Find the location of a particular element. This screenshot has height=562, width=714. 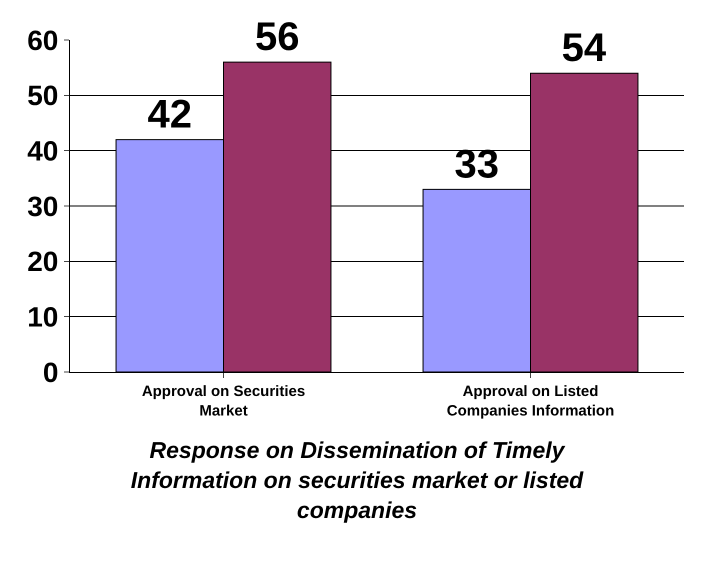

text: Response on Dissemination of Timely Information on securities market or listed companies is located at coordinates (357, 480).